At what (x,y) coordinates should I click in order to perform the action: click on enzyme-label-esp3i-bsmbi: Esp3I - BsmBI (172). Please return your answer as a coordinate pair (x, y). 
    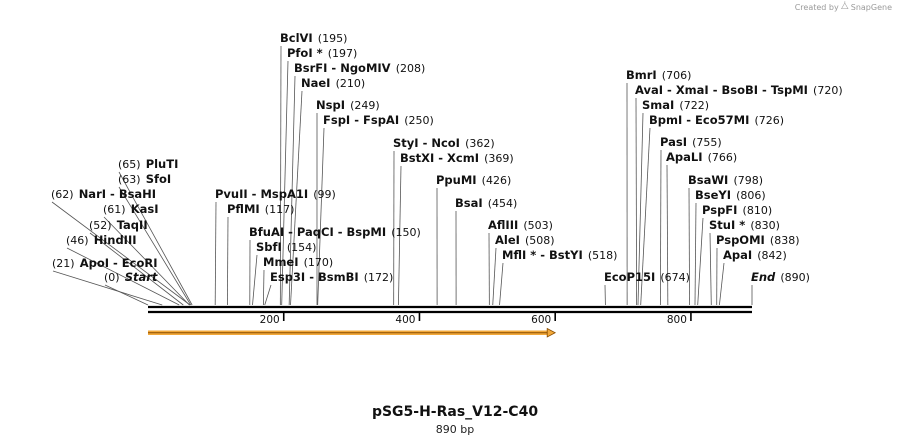
    Looking at the image, I should click on (331, 275).